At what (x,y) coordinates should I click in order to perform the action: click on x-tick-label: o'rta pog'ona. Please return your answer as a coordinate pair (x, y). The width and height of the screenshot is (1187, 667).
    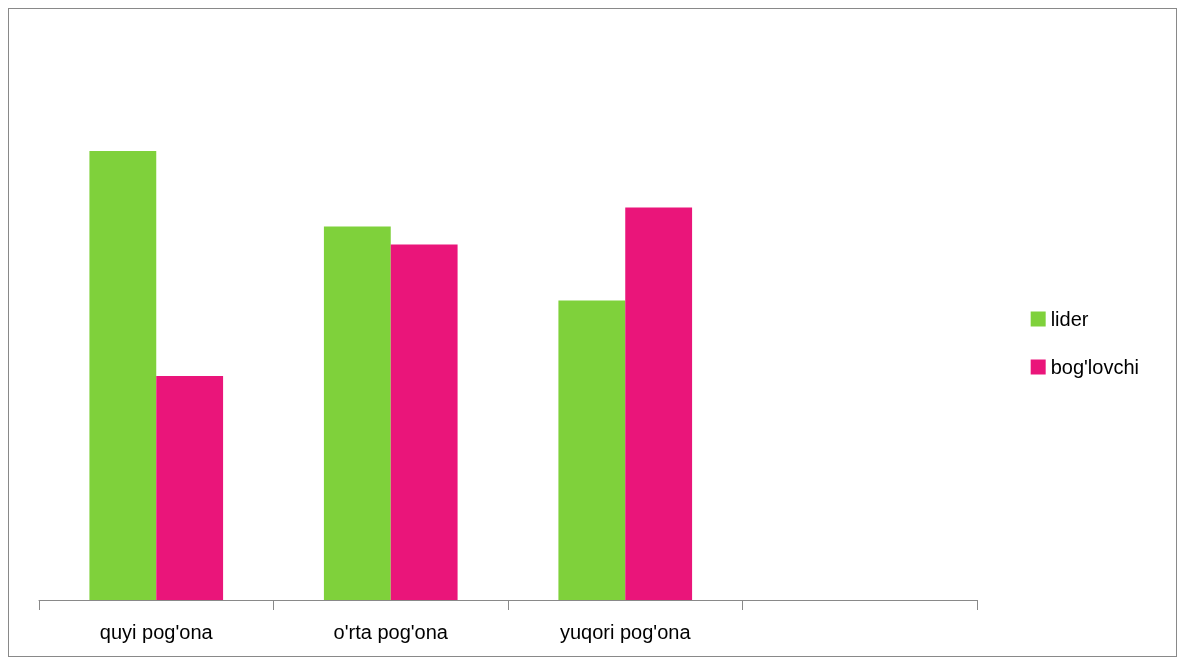
    Looking at the image, I should click on (391, 632).